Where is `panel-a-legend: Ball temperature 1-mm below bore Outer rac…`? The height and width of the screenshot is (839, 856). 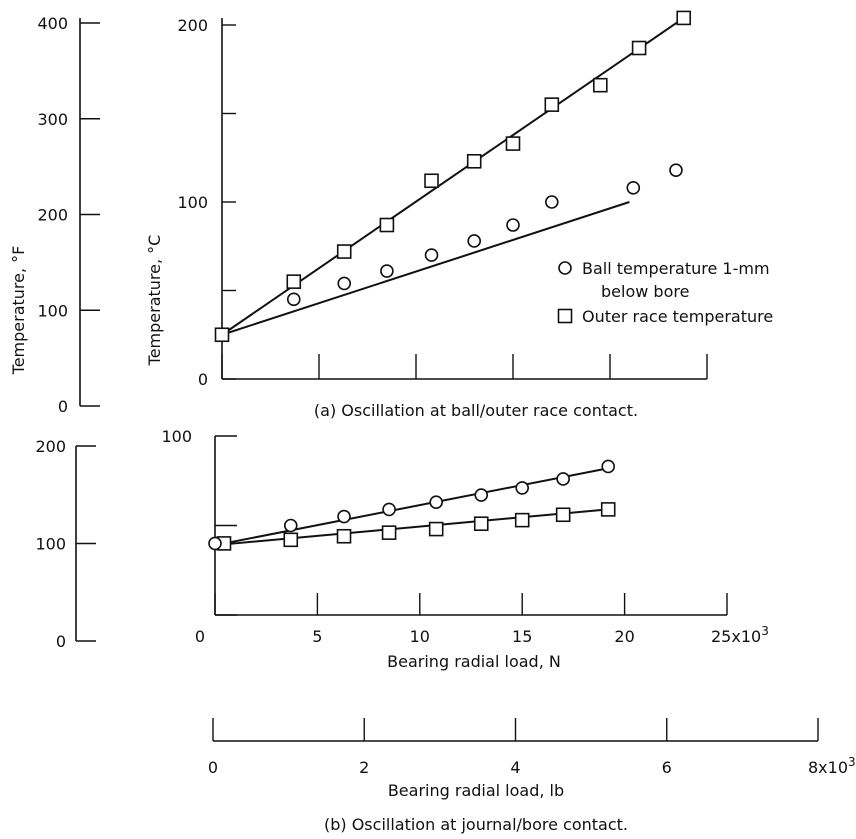
panel-a-legend: Ball temperature 1-mm below bore Outer rac… is located at coordinates (665, 292).